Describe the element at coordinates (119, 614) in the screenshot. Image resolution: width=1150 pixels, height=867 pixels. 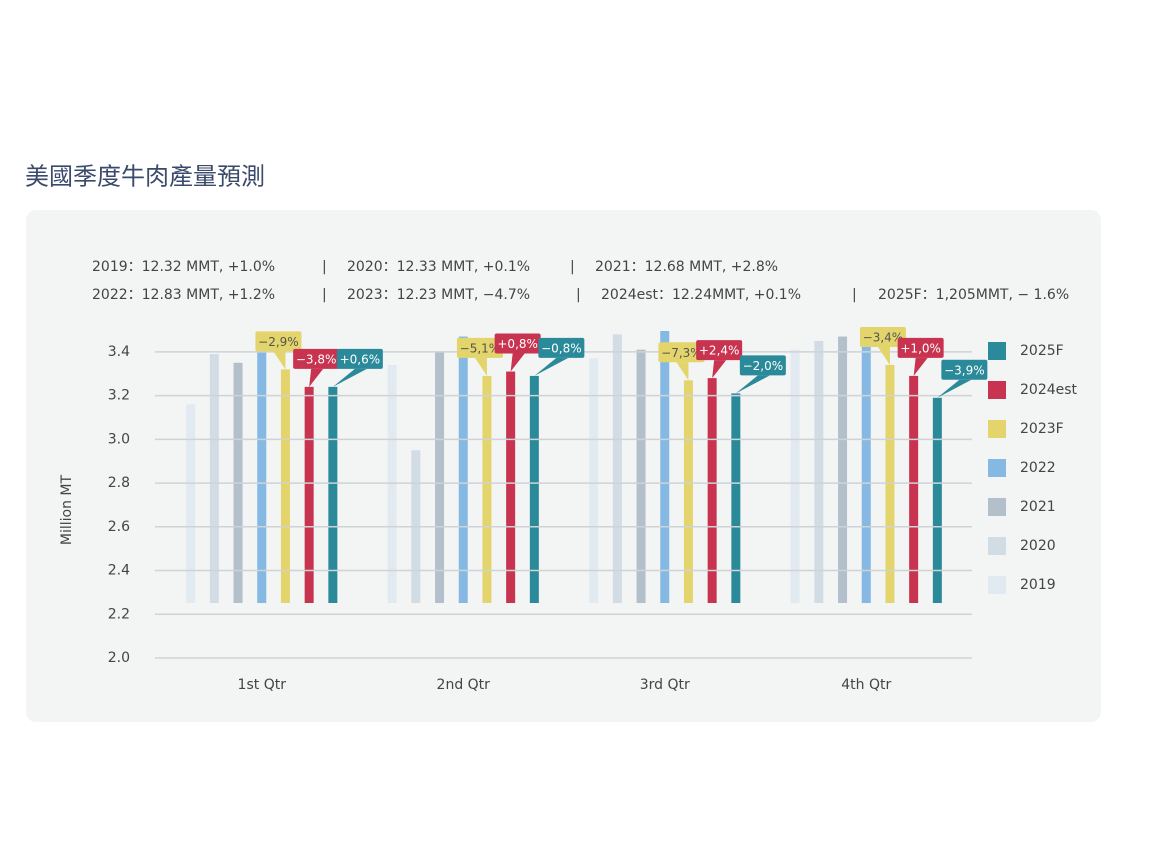
I see `y-tick-label: 2.2` at that location.